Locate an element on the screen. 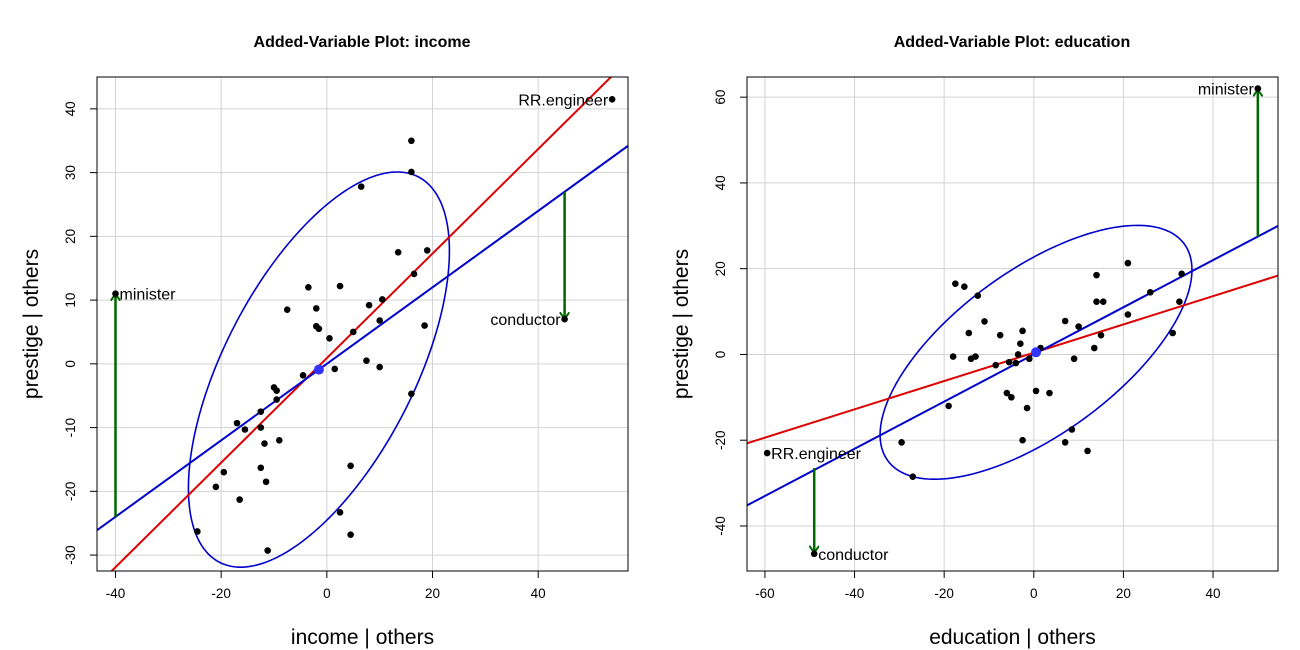  education-plot-x-tick-label: 20 is located at coordinates (1123, 593).